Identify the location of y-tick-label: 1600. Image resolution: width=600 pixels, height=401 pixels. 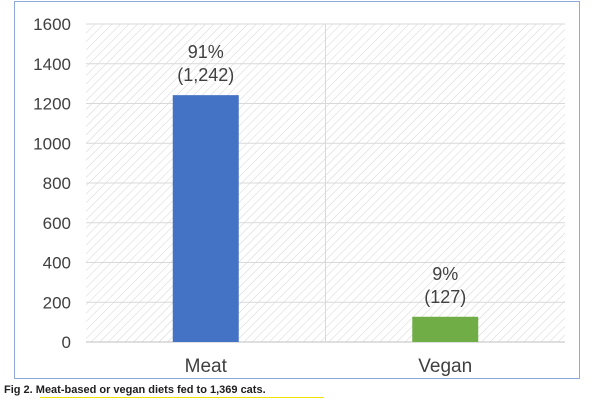
(52, 24).